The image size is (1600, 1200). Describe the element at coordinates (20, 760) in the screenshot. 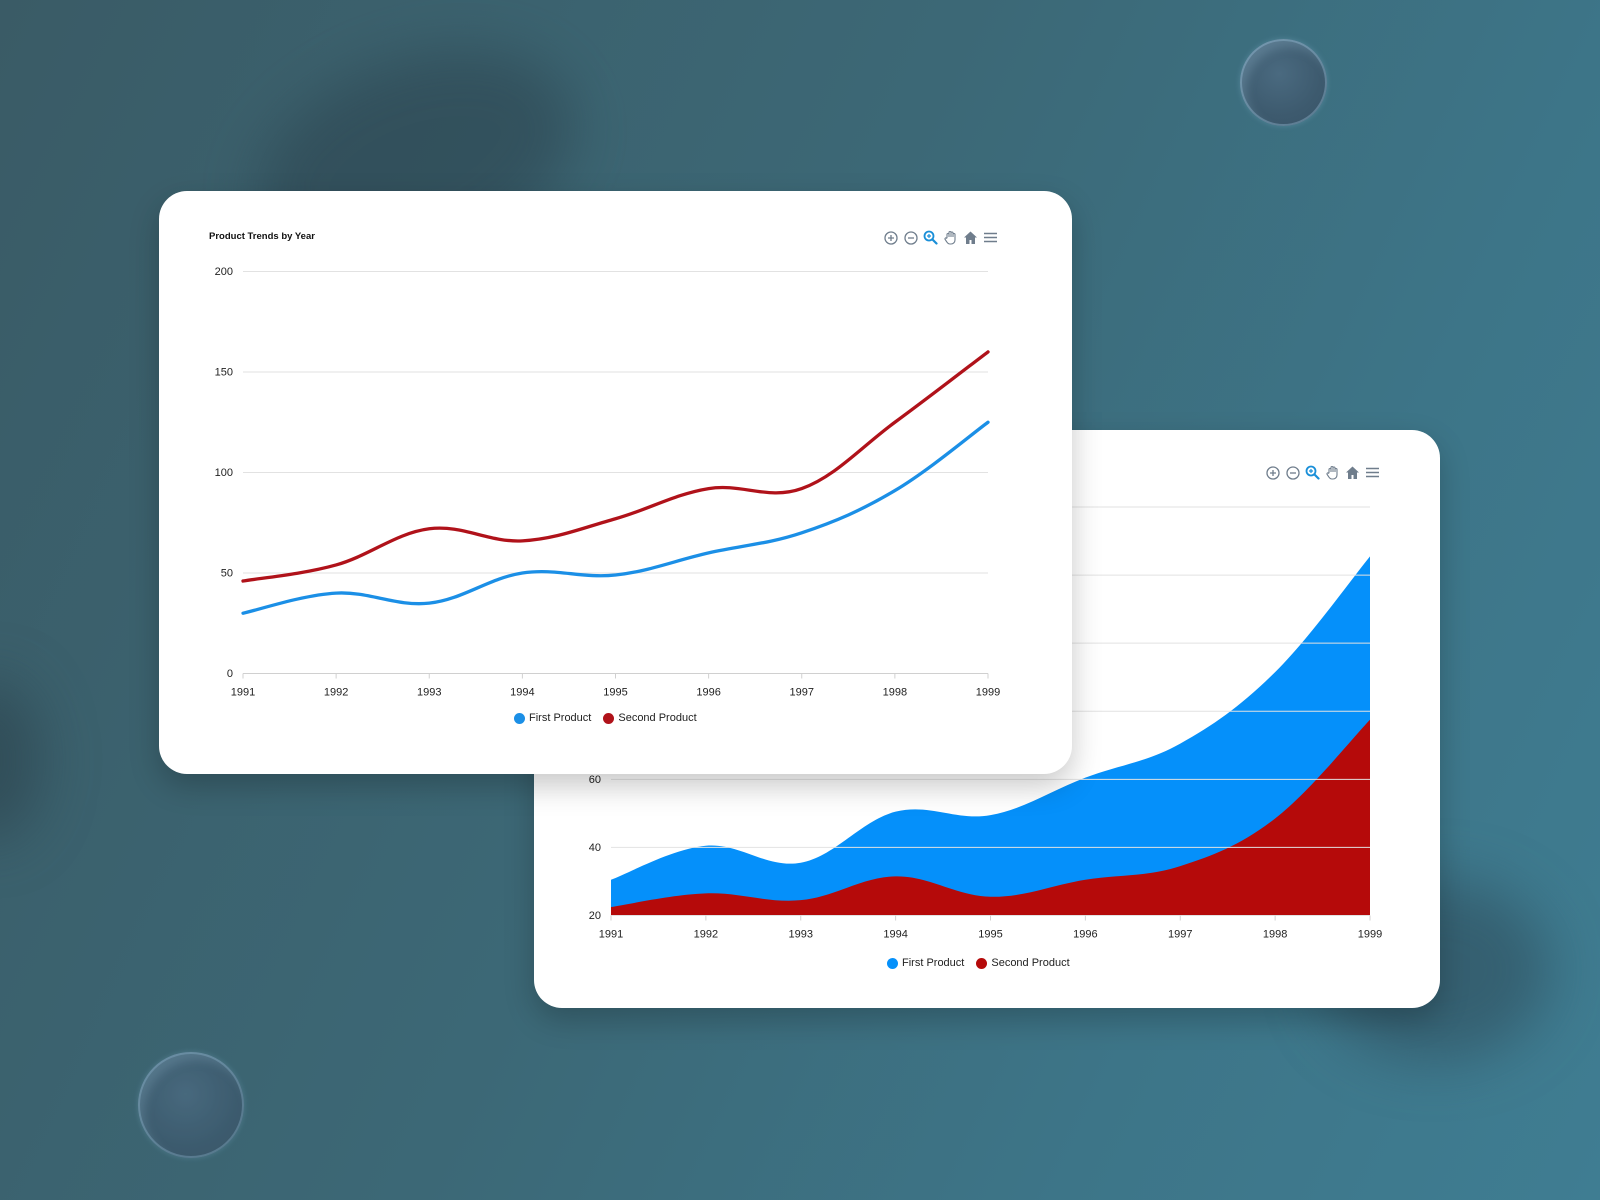

I see `background-blob` at that location.